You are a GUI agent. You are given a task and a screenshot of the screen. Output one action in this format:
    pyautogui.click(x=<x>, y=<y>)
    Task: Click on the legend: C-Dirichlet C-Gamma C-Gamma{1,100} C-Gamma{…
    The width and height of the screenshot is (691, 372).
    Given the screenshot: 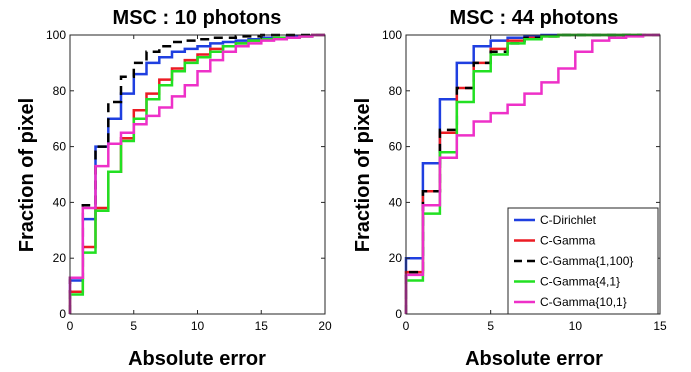 What is the action you would take?
    pyautogui.click(x=583, y=261)
    